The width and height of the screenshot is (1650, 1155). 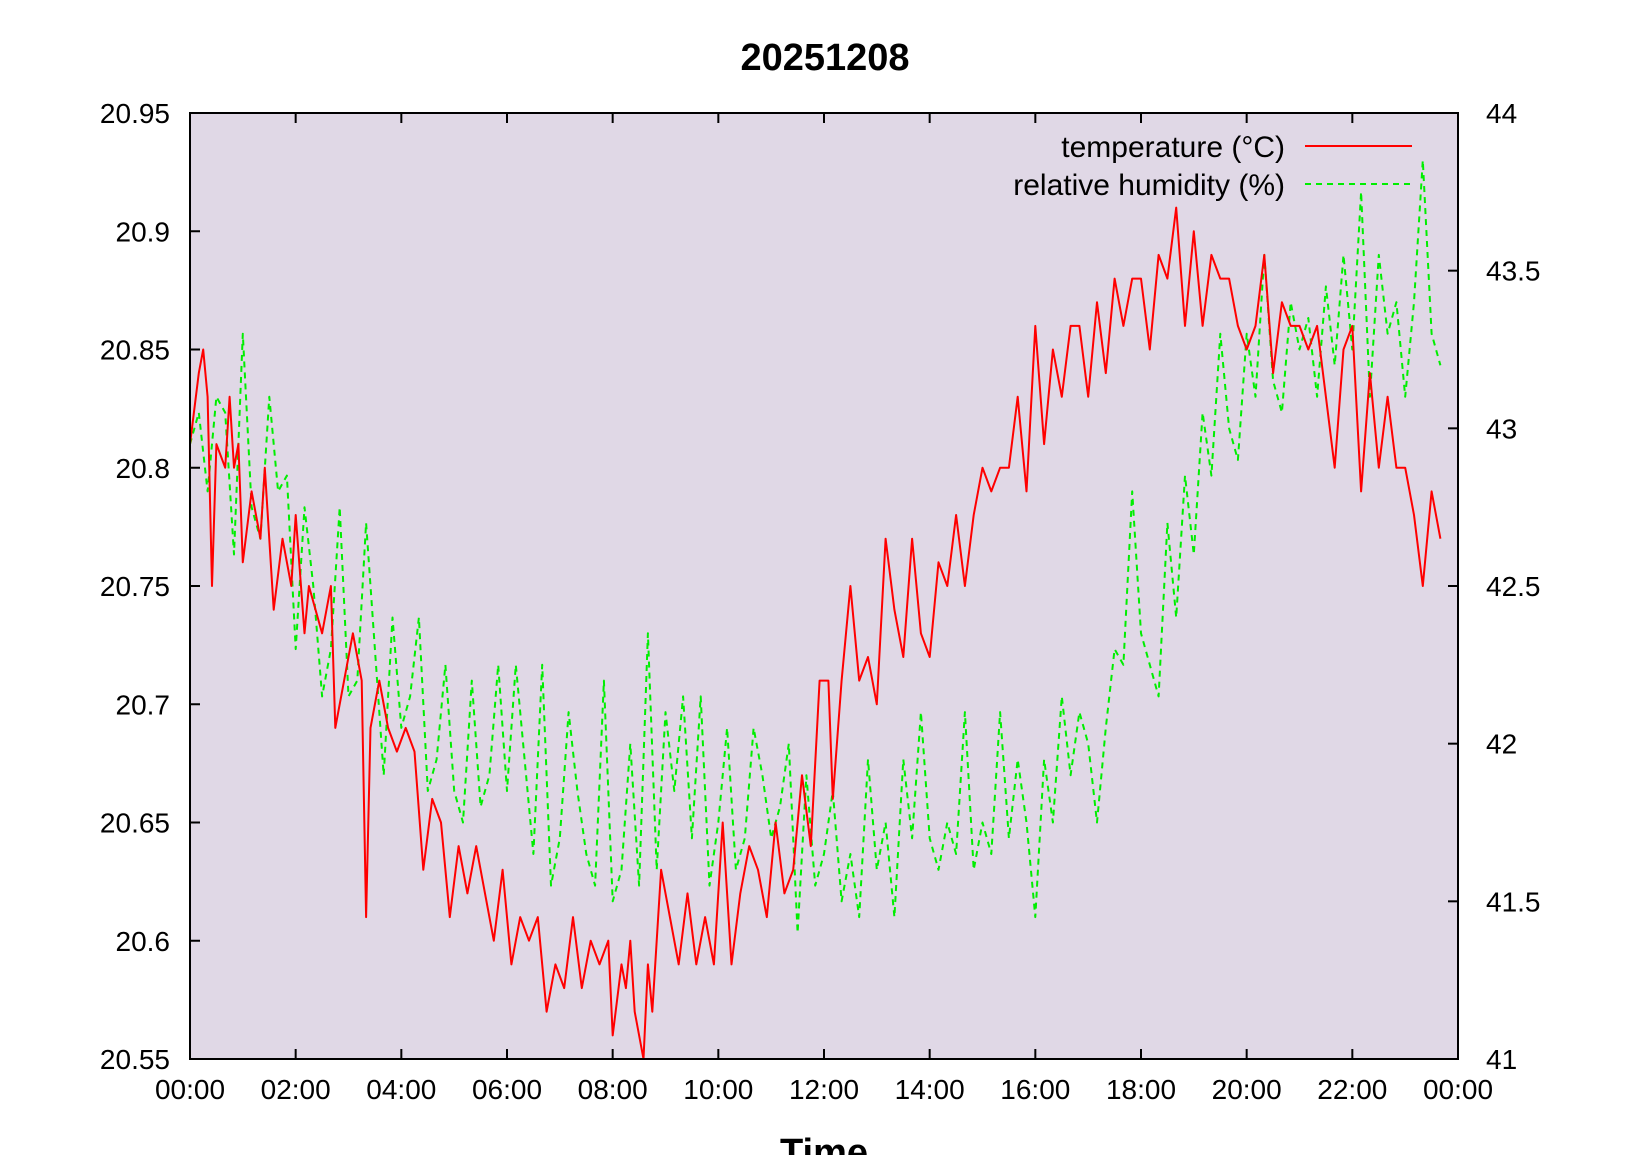 I want to click on x-tick-label: 16:00, so click(x=1035, y=1089).